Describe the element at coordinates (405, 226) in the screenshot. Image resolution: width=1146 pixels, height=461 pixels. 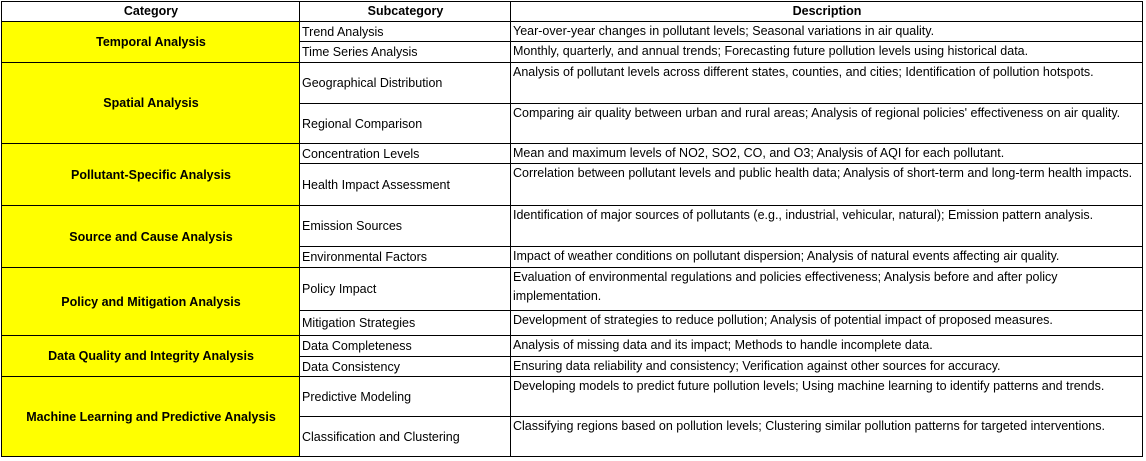
I see `subcategory-cell: Emission Sources` at that location.